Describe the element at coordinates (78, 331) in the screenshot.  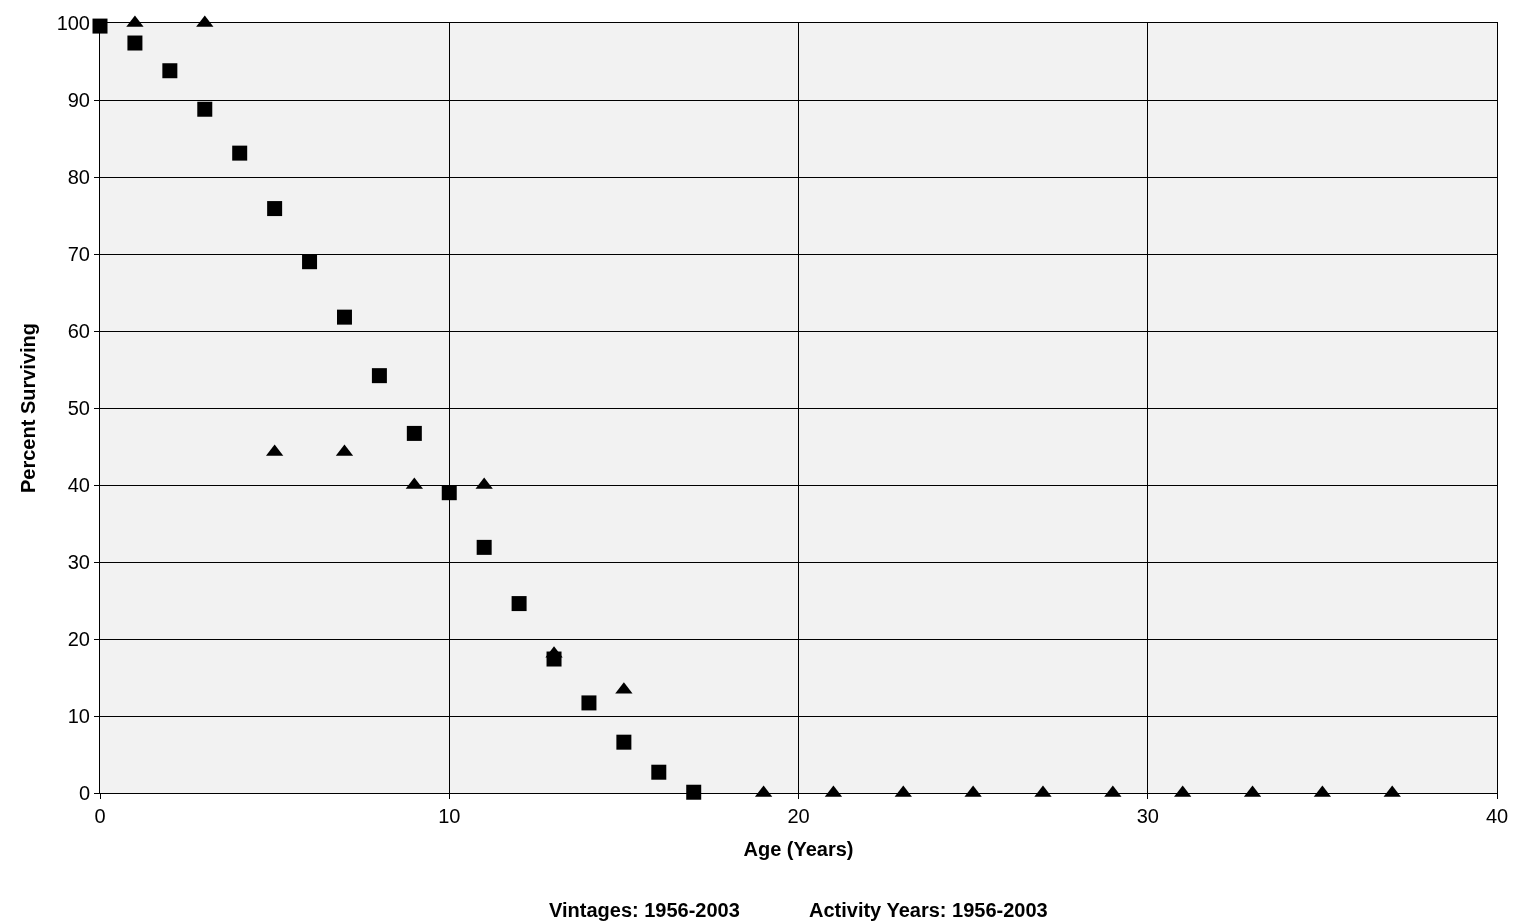
I see `y-tick-label: 60` at that location.